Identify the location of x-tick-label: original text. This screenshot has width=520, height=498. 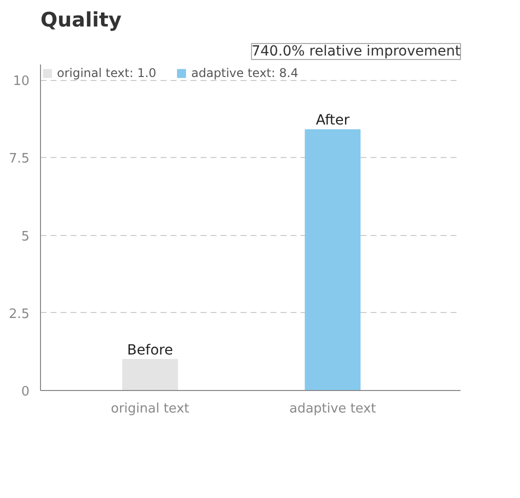
(150, 409).